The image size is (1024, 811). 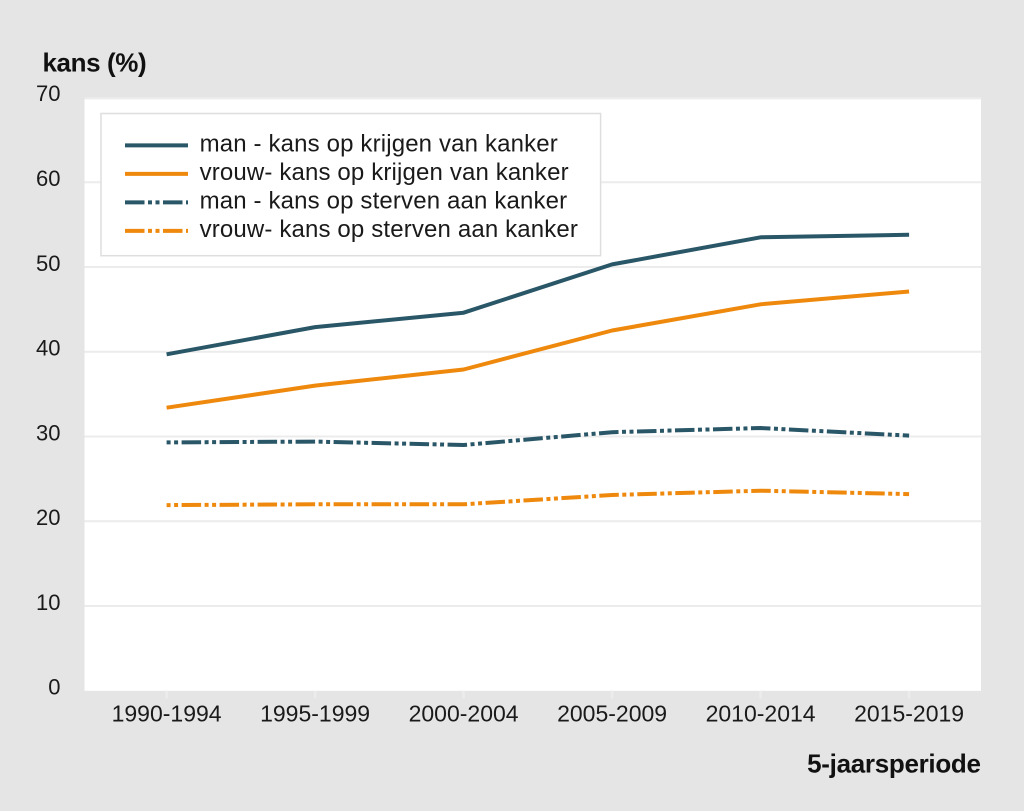 What do you see at coordinates (54, 687) in the screenshot?
I see `svg-text: 0` at bounding box center [54, 687].